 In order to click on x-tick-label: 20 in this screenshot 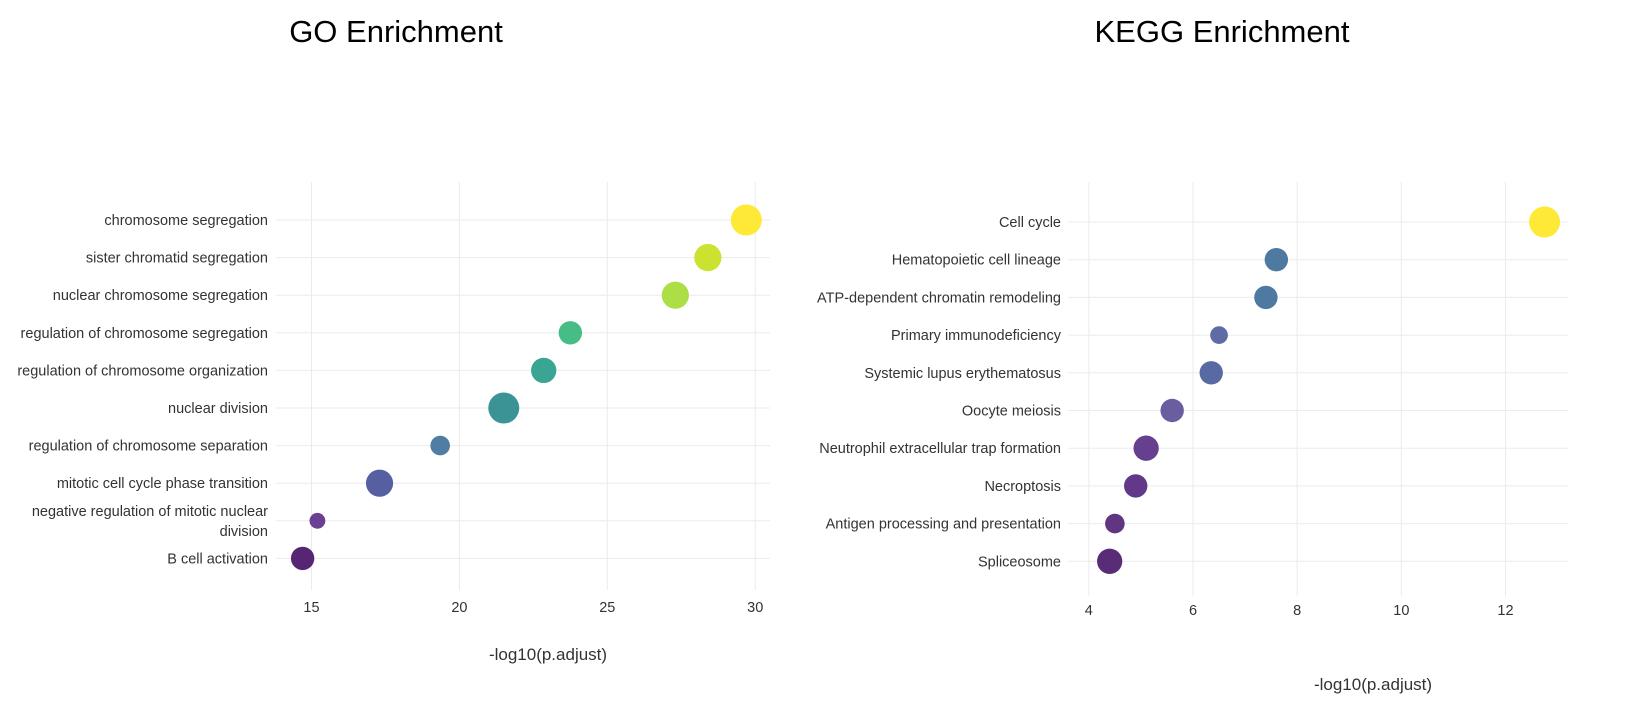, I will do `click(459, 608)`.